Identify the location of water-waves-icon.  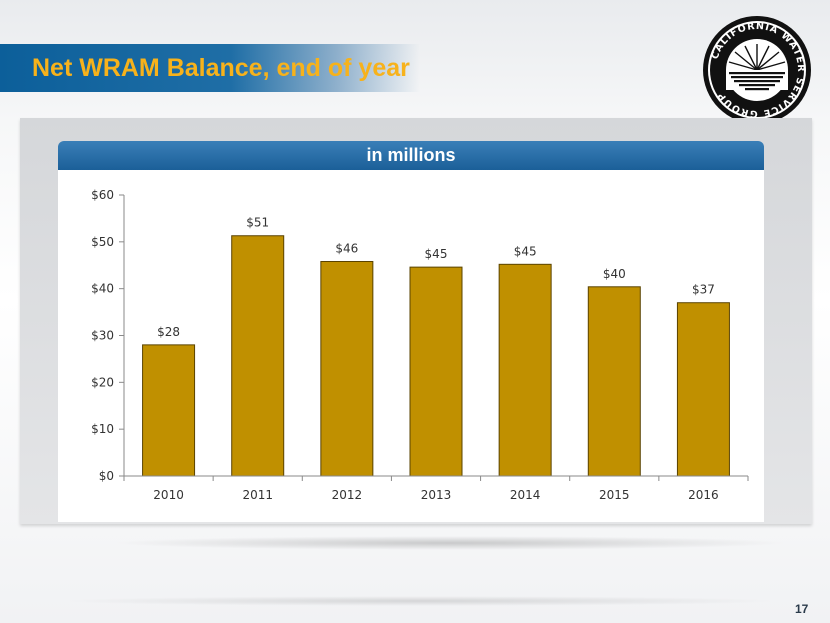
(757, 81).